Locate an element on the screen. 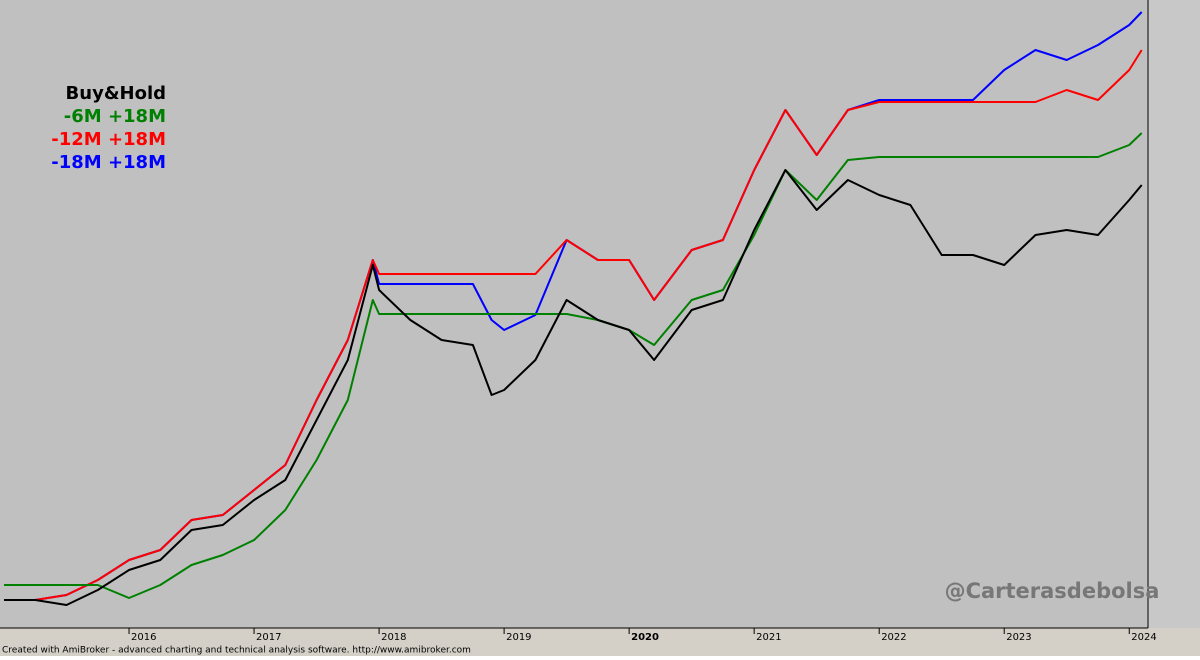 The width and height of the screenshot is (1200, 660). legend-entry: -6M +18M is located at coordinates (115, 116).